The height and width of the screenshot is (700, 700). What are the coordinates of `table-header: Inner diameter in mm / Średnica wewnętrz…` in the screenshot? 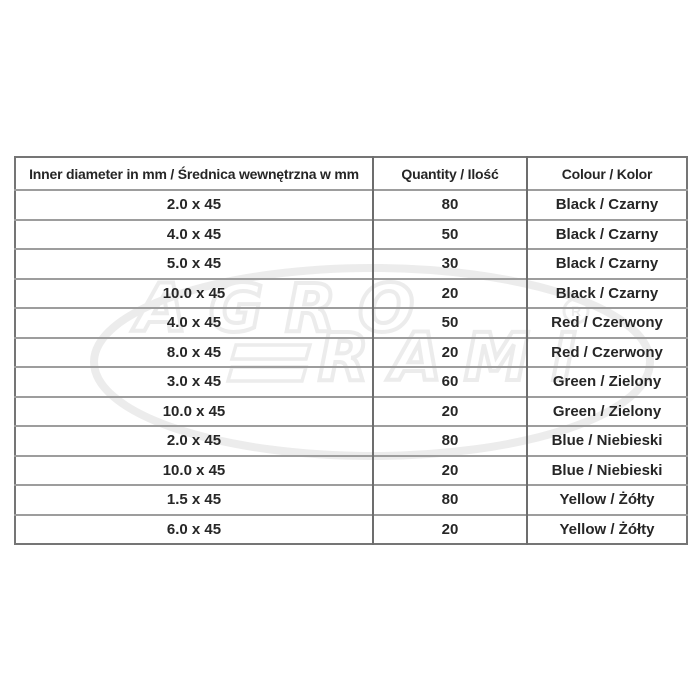 It's located at (351, 173).